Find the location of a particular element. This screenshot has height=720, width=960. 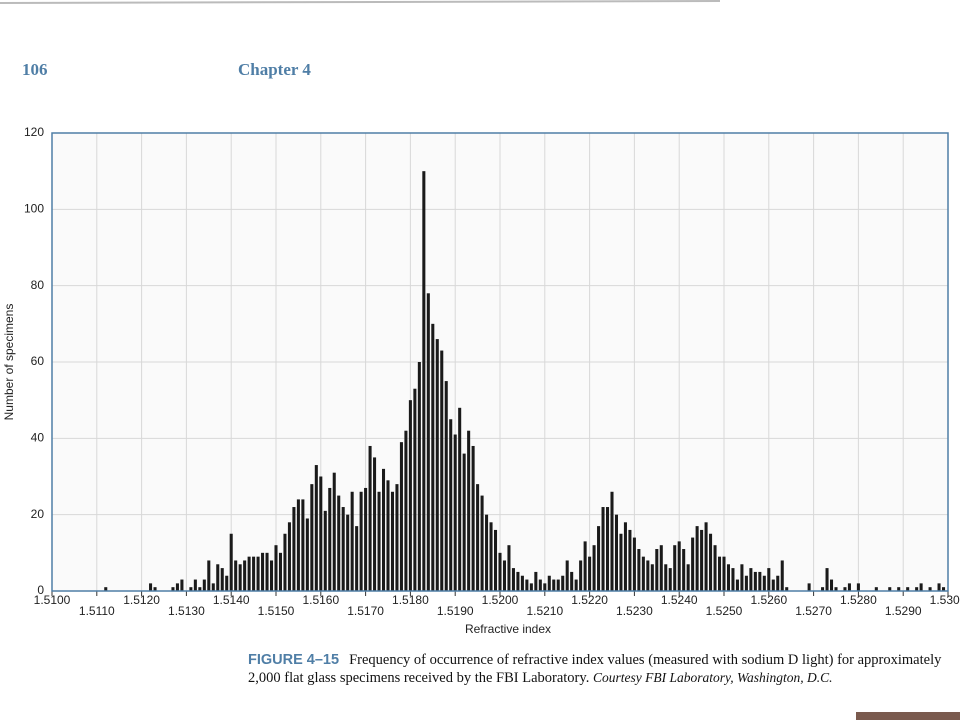

y-tick-label: 20 is located at coordinates (38, 514).